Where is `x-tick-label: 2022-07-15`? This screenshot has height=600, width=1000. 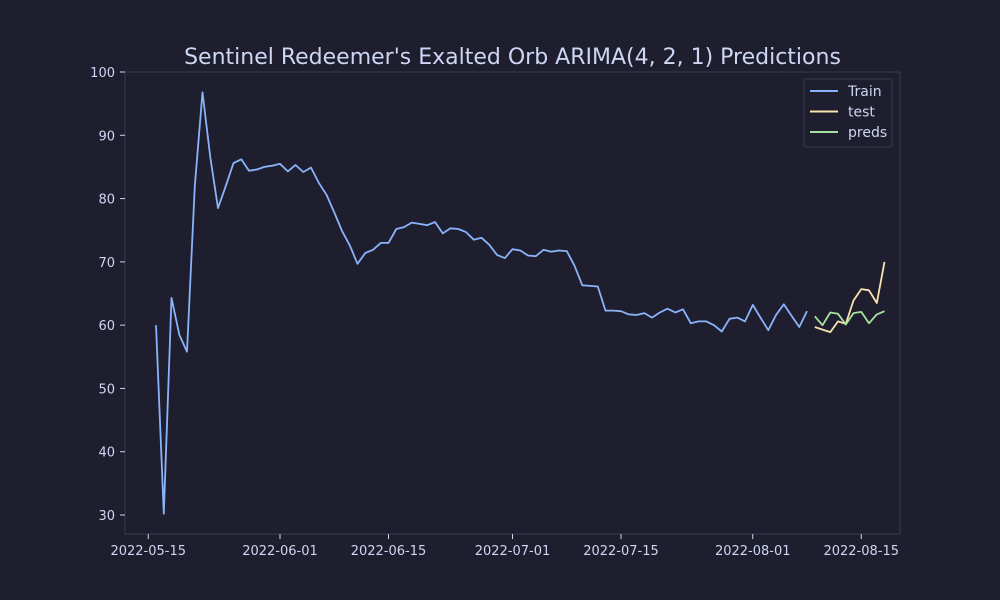 x-tick-label: 2022-07-15 is located at coordinates (621, 551).